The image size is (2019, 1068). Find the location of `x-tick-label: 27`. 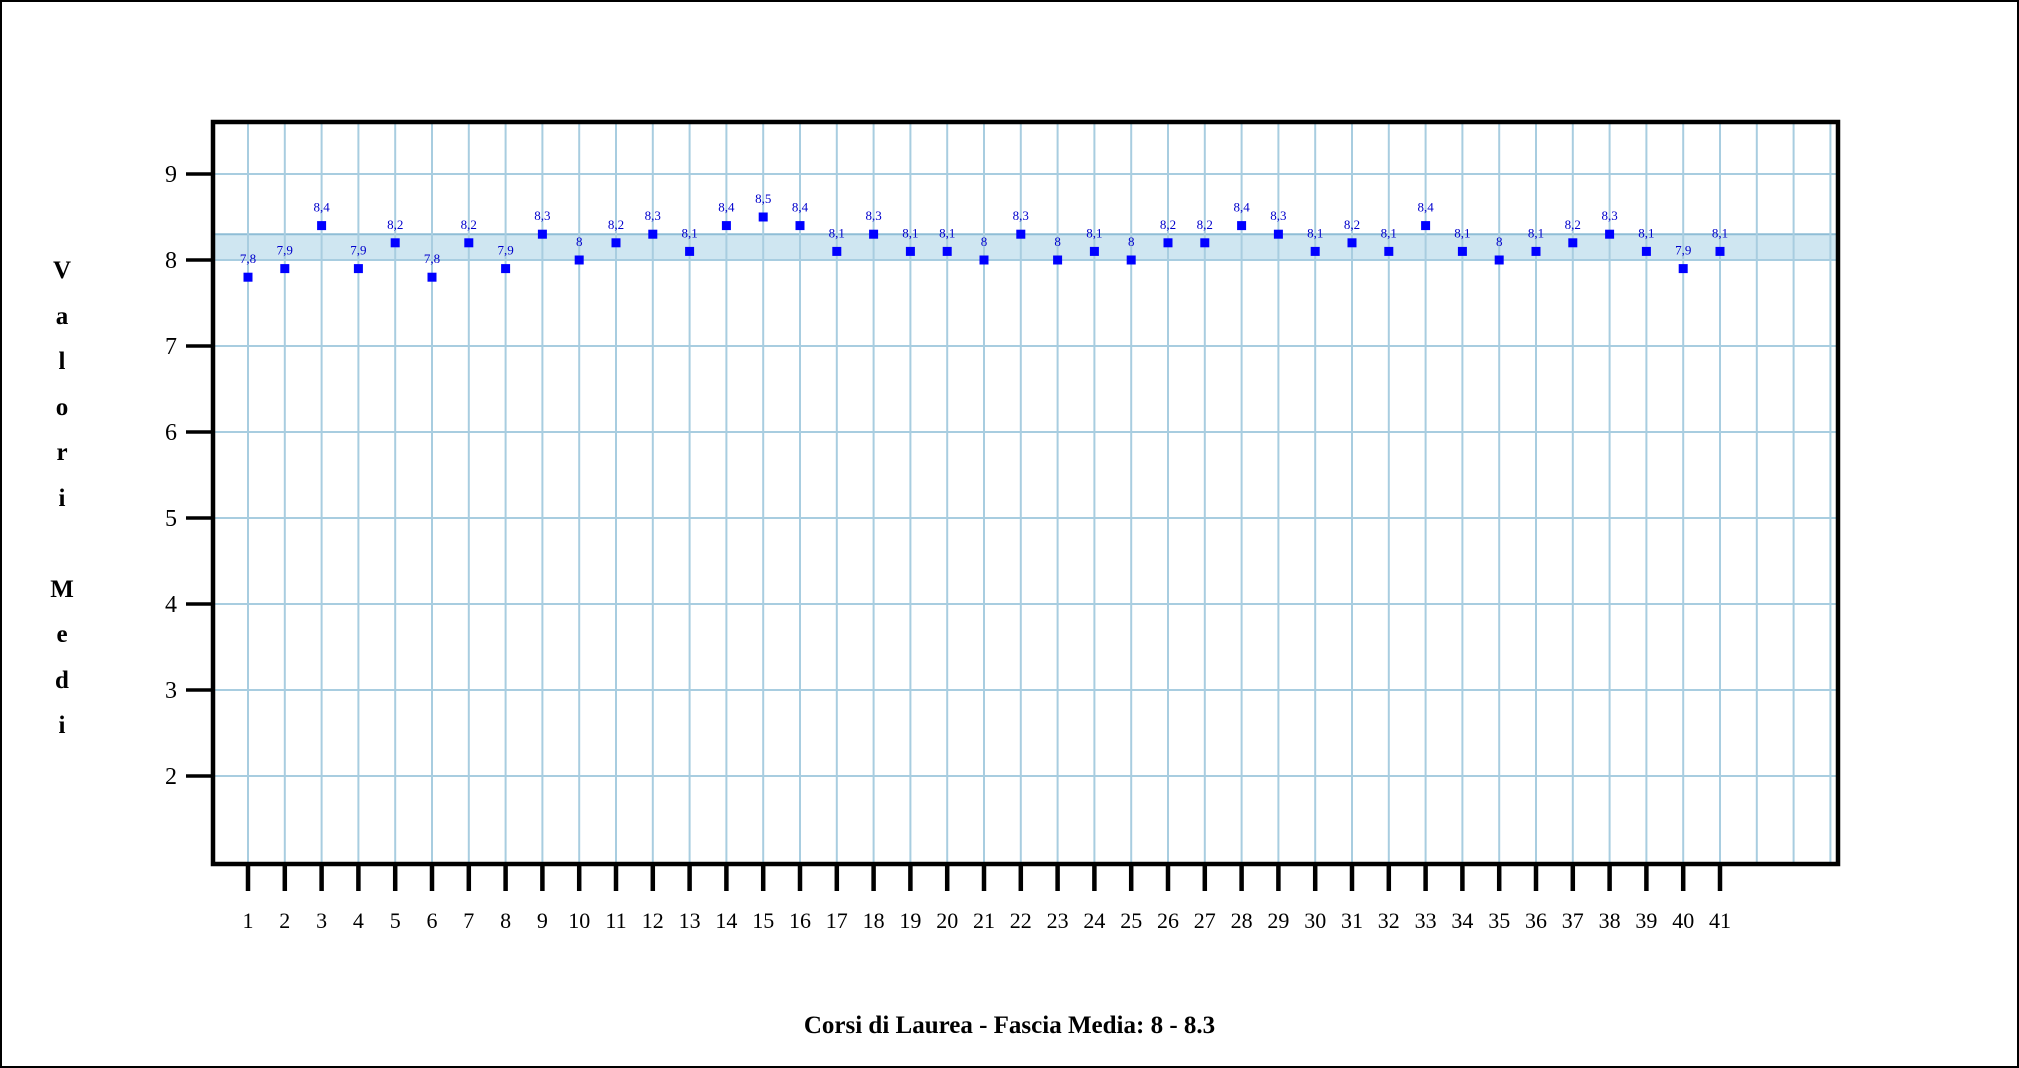

x-tick-label: 27 is located at coordinates (1205, 920).